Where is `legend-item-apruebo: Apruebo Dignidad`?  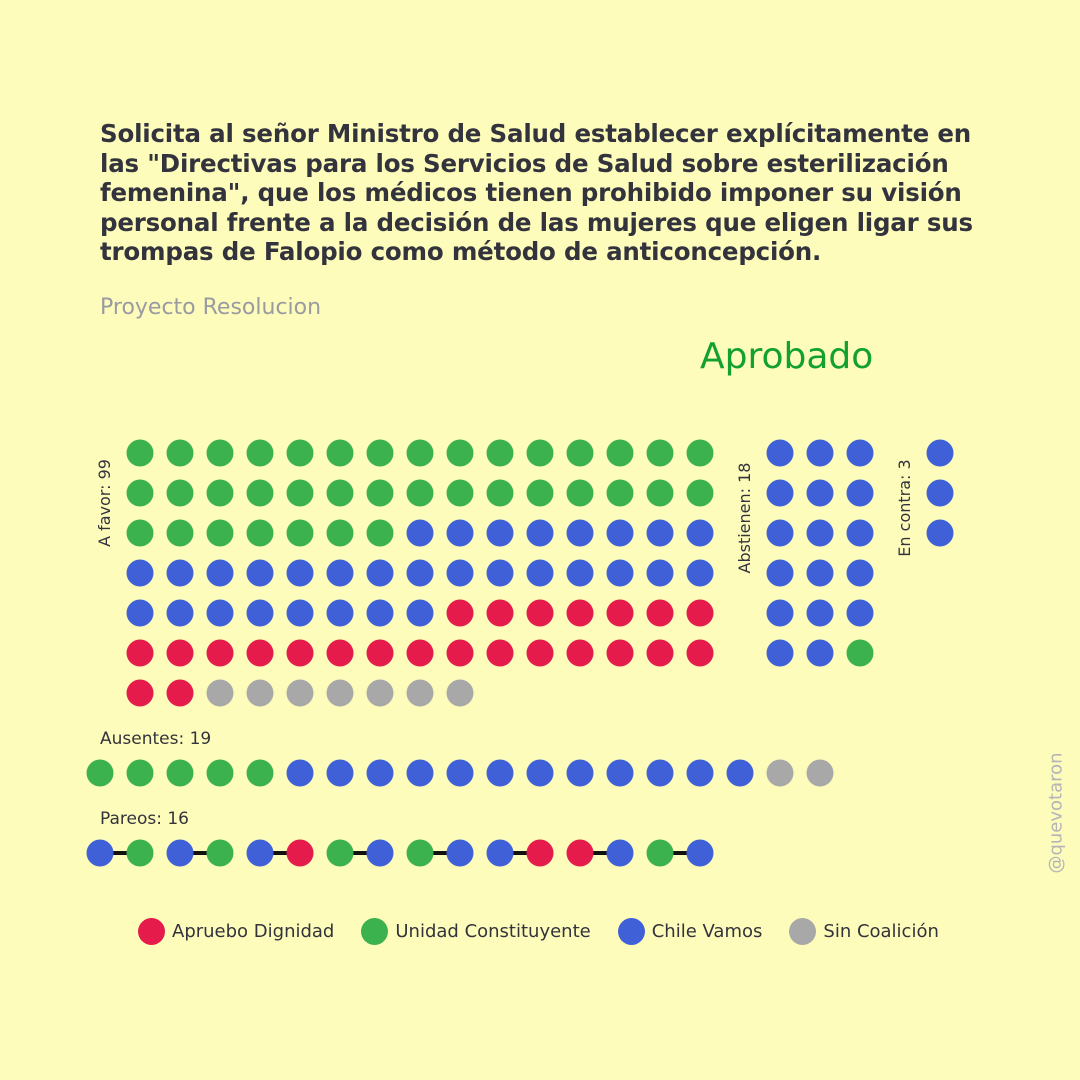 legend-item-apruebo: Apruebo Dignidad is located at coordinates (236, 931).